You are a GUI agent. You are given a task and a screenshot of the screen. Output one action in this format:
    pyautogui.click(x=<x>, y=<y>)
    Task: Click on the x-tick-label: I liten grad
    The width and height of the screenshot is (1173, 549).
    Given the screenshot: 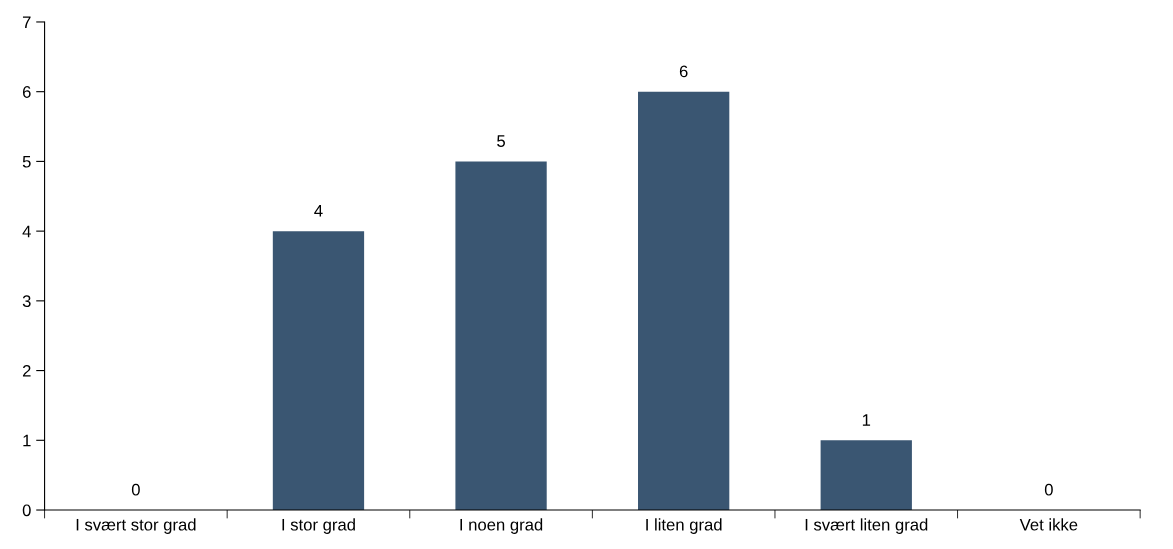 What is the action you would take?
    pyautogui.click(x=684, y=526)
    